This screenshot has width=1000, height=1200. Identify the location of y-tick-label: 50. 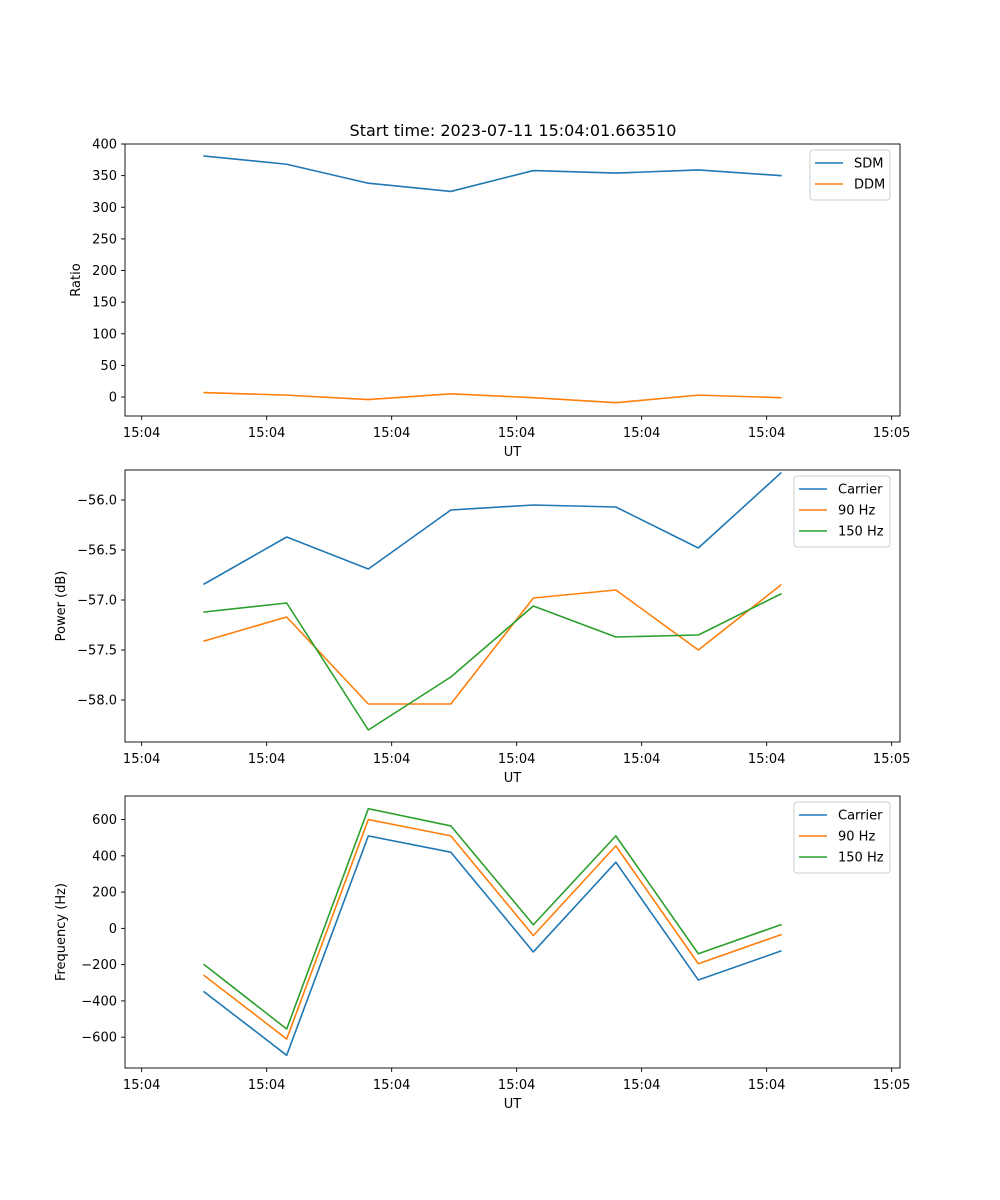
(108, 366).